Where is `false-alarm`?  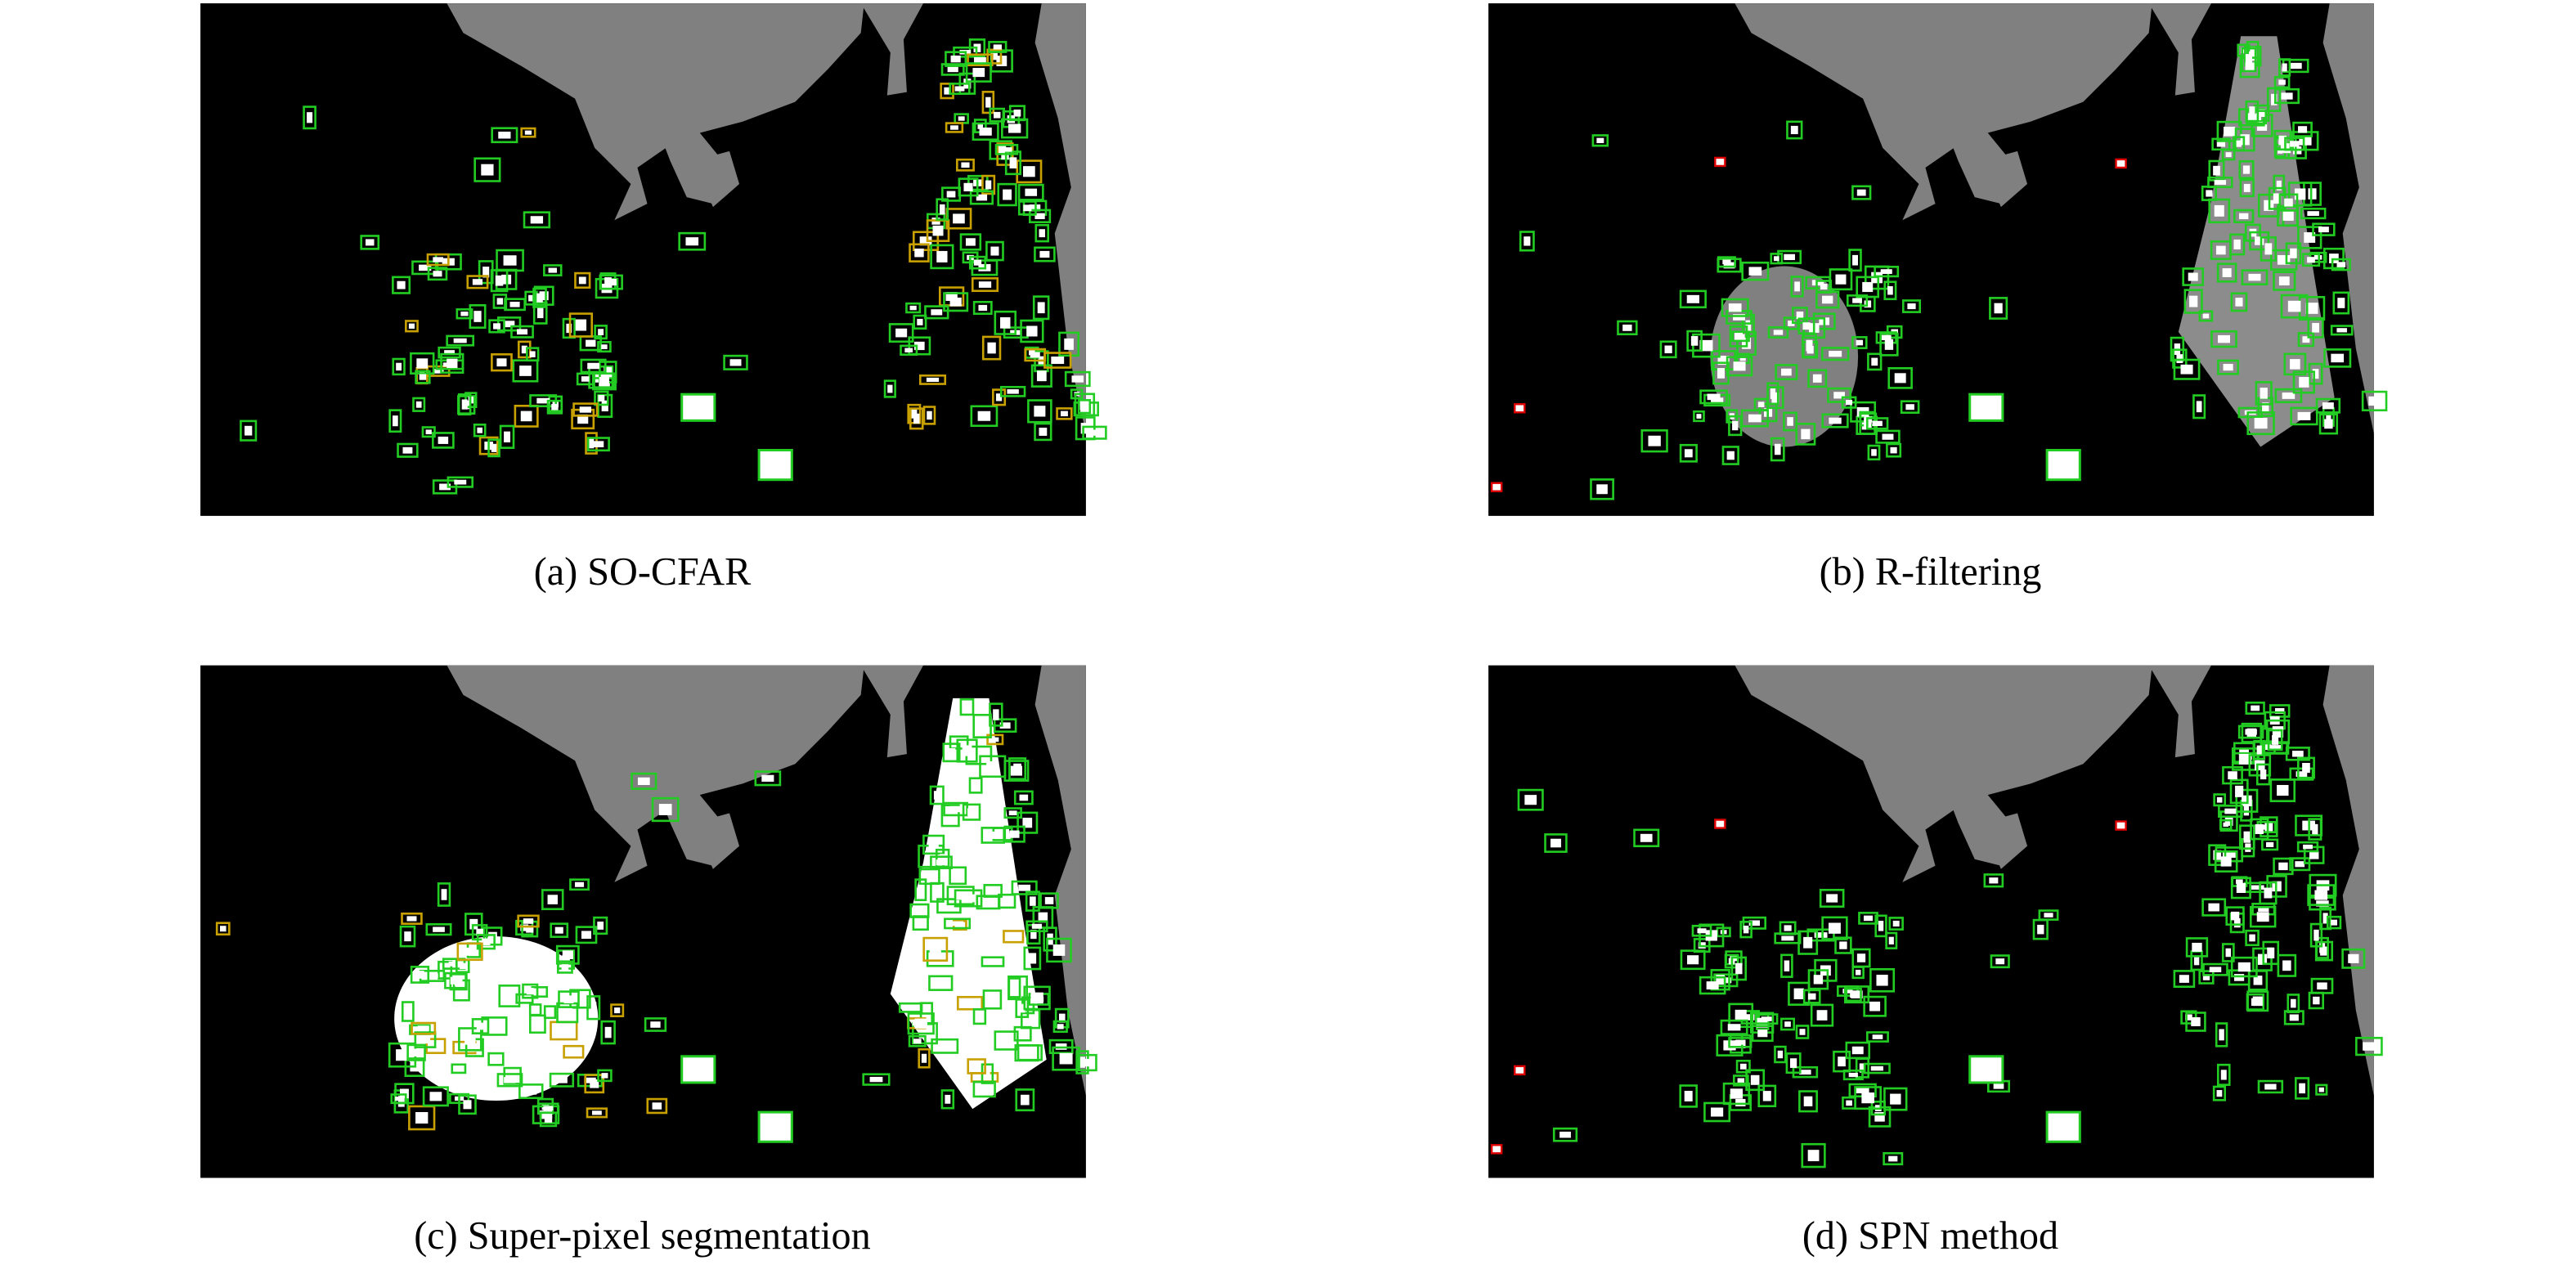
false-alarm is located at coordinates (1520, 408).